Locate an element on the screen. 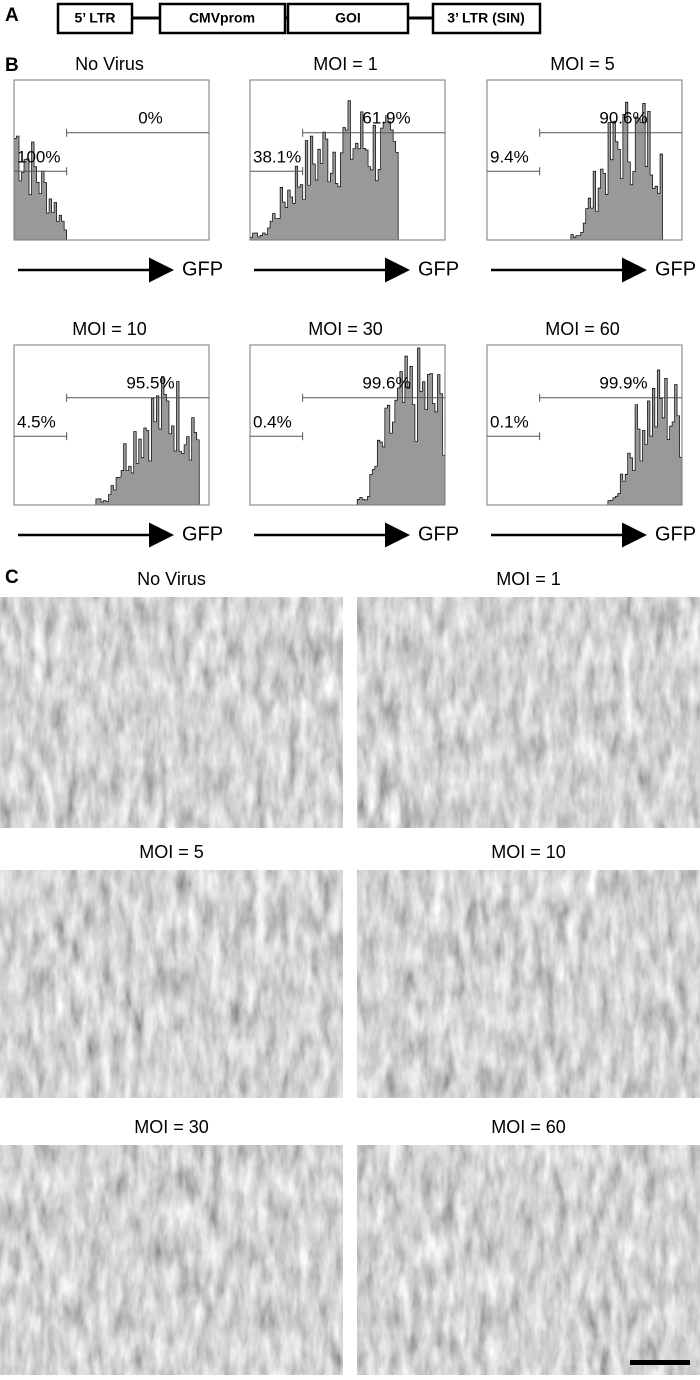 The image size is (700, 1380). image-title: MOI = 1 is located at coordinates (528, 579).